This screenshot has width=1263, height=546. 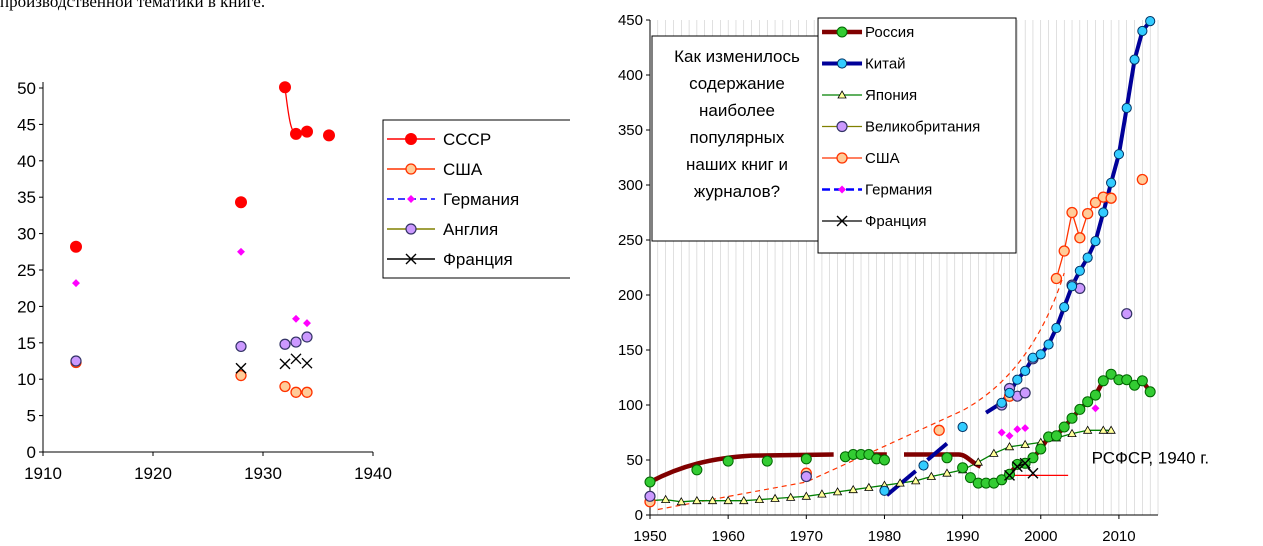 What do you see at coordinates (26, 197) in the screenshot?
I see `y-tick-label: 35` at bounding box center [26, 197].